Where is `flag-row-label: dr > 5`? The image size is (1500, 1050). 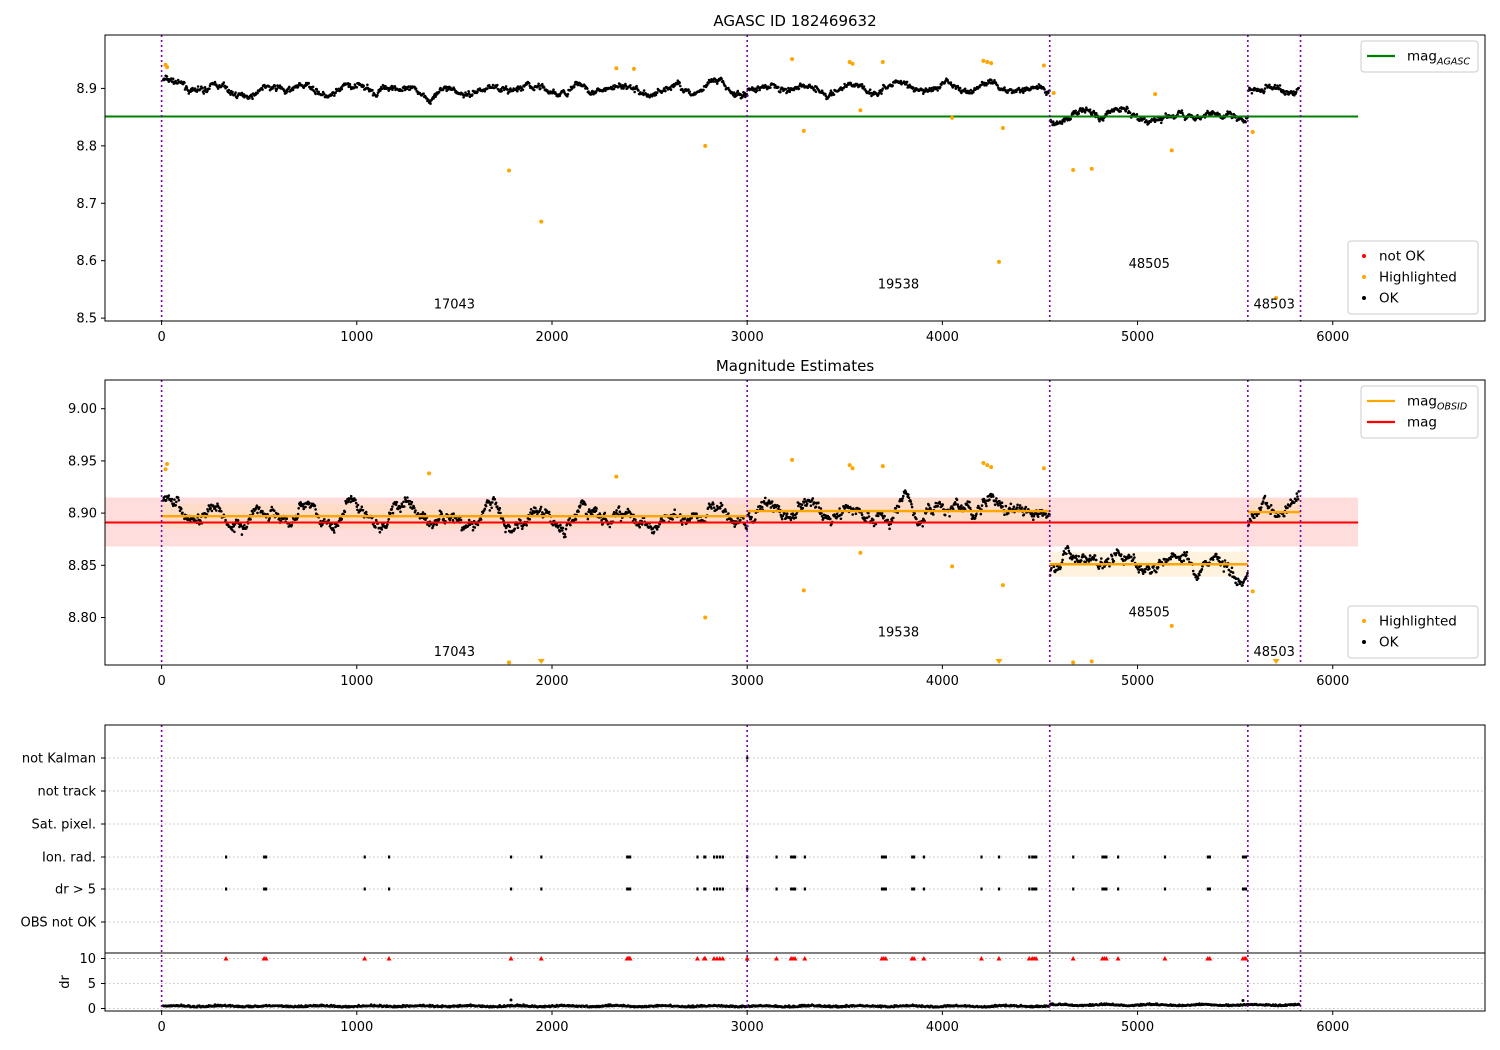 flag-row-label: dr > 5 is located at coordinates (75, 890).